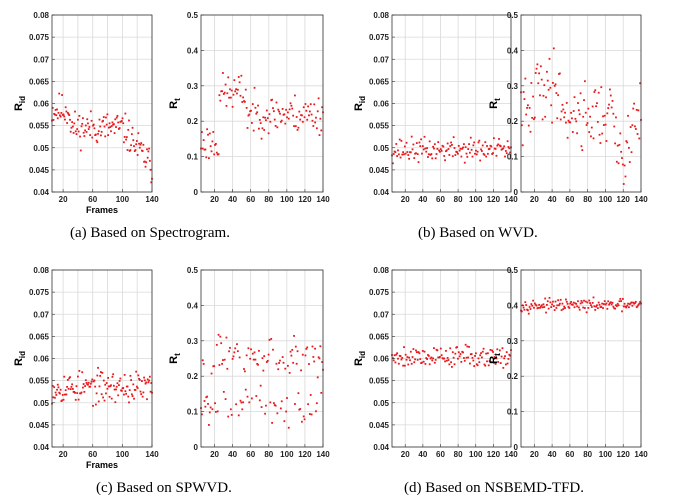 Image resolution: width=675 pixels, height=502 pixels. What do you see at coordinates (41, 270) in the screenshot?
I see `y-tick-label: 0.08` at bounding box center [41, 270].